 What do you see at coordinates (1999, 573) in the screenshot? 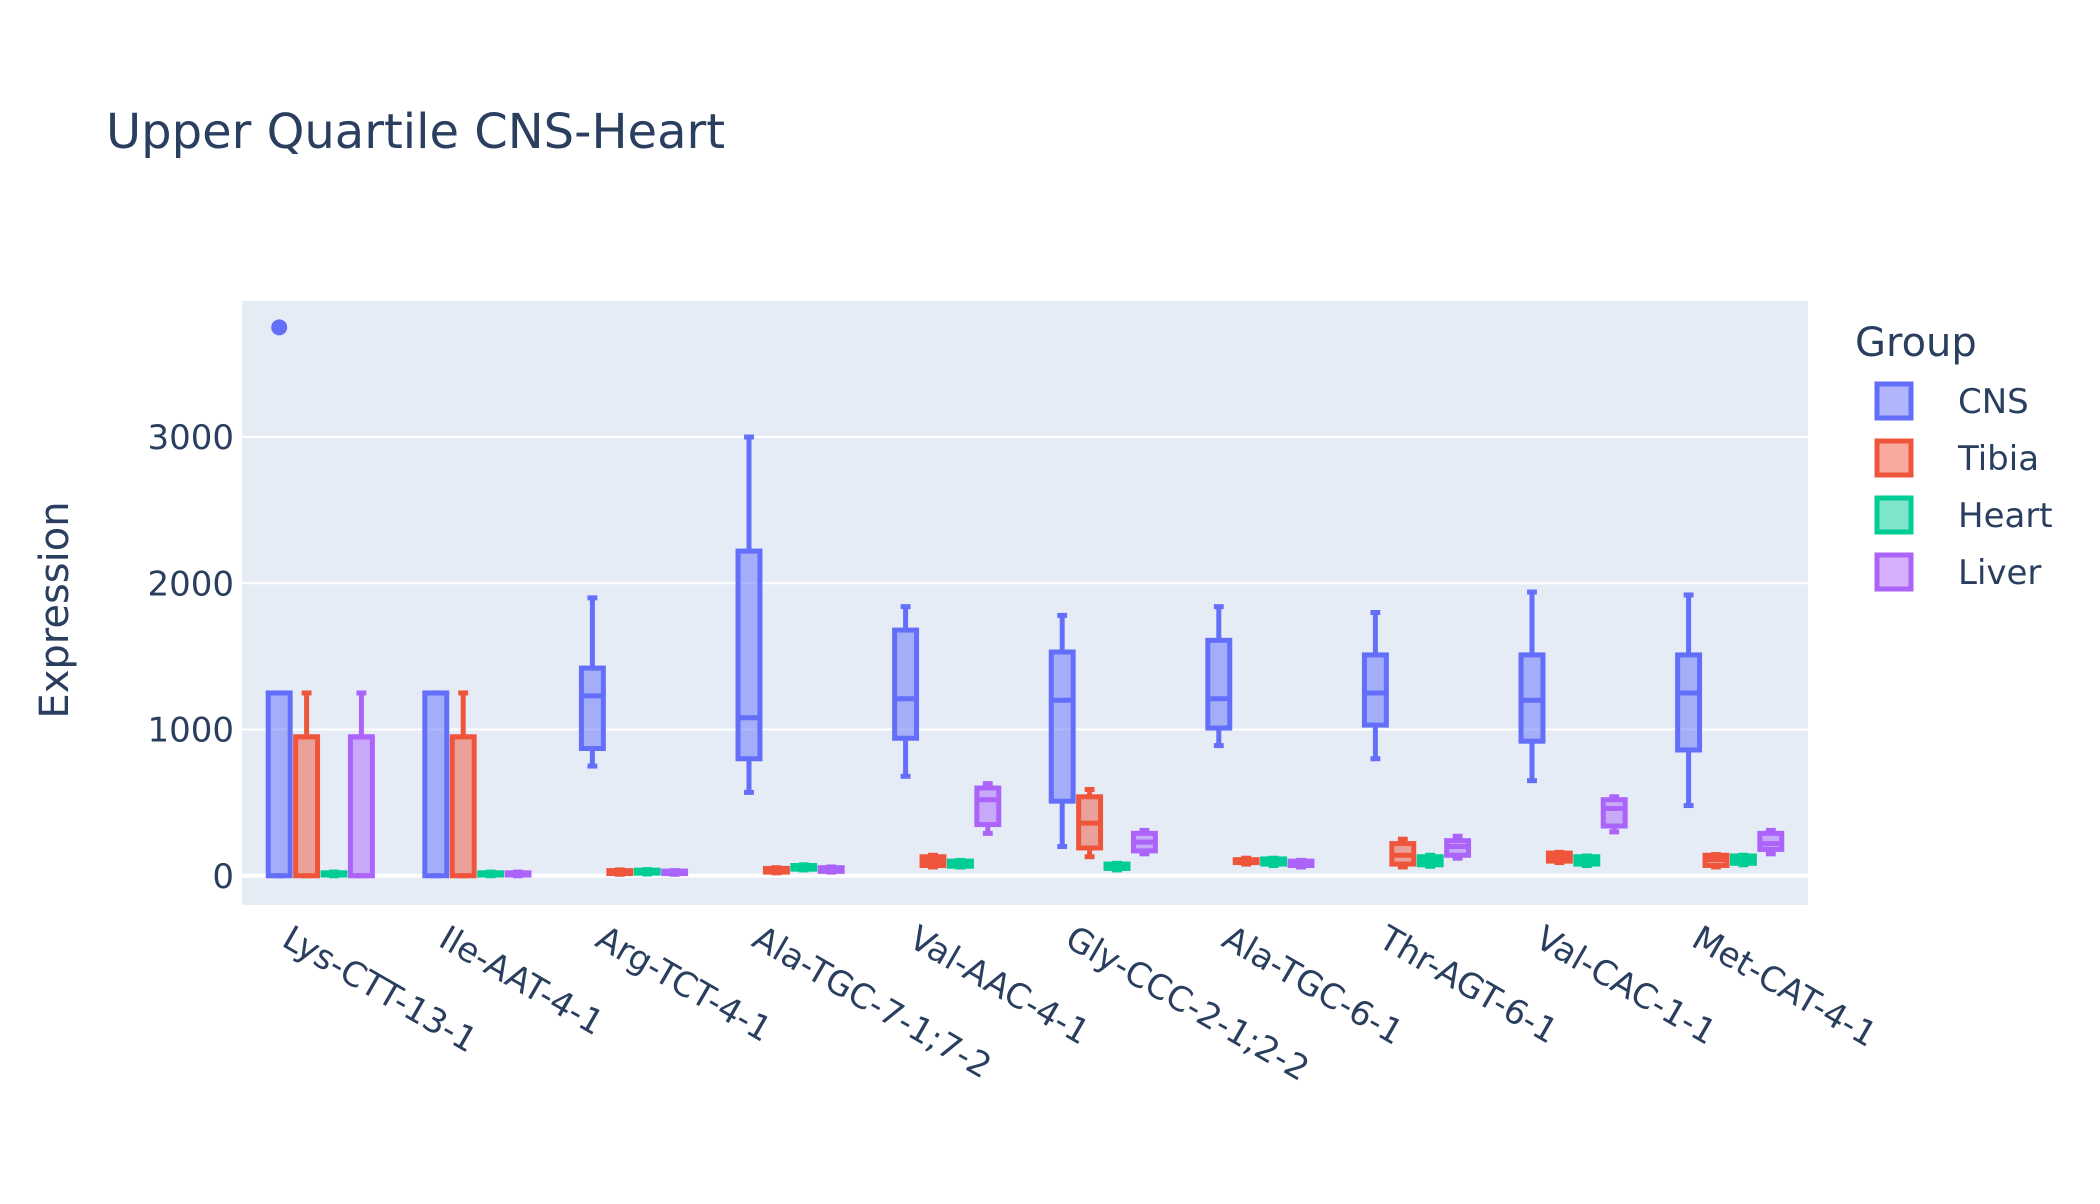
I see `legend-label: Liver` at bounding box center [1999, 573].